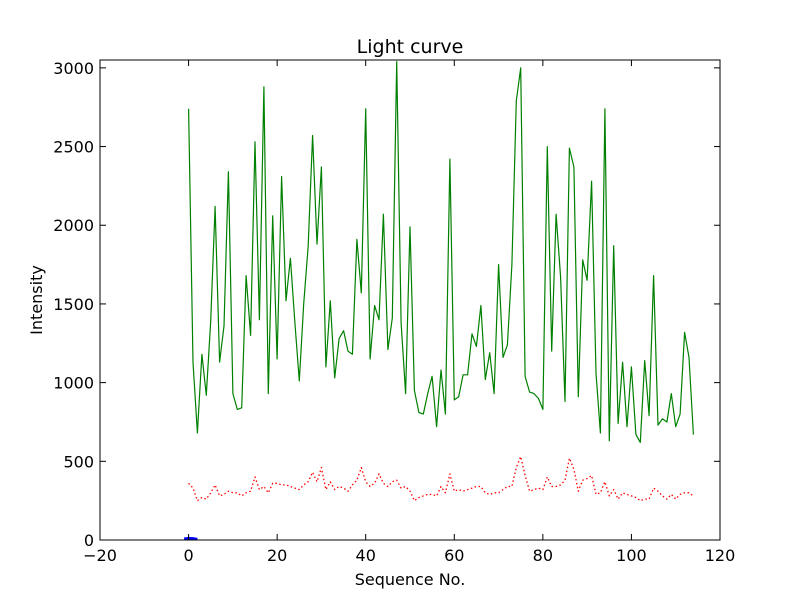 This screenshot has width=800, height=600. Describe the element at coordinates (631, 555) in the screenshot. I see `x-tick-label: 100` at that location.